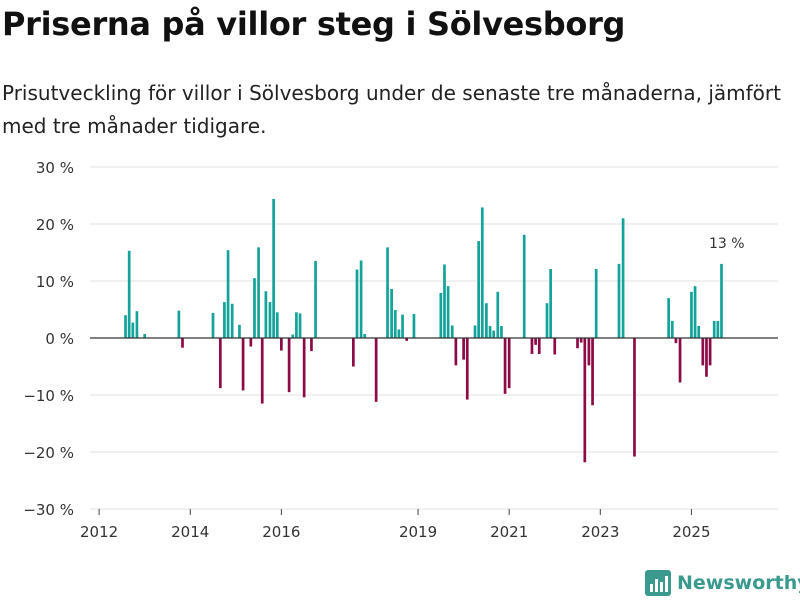 This screenshot has width=800, height=600. What do you see at coordinates (509, 532) in the screenshot?
I see `x-tick-label: 2021` at bounding box center [509, 532].